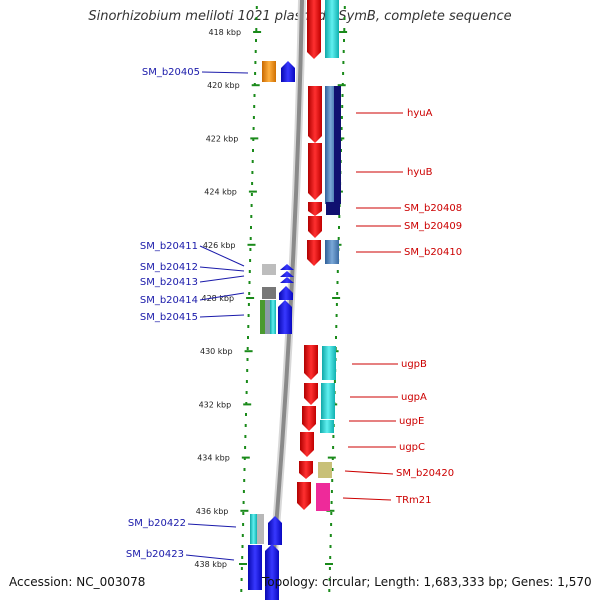 Image resolution: width=600 pixels, height=600 pixels. I want to click on gene-track-forward, so click(309, 255).